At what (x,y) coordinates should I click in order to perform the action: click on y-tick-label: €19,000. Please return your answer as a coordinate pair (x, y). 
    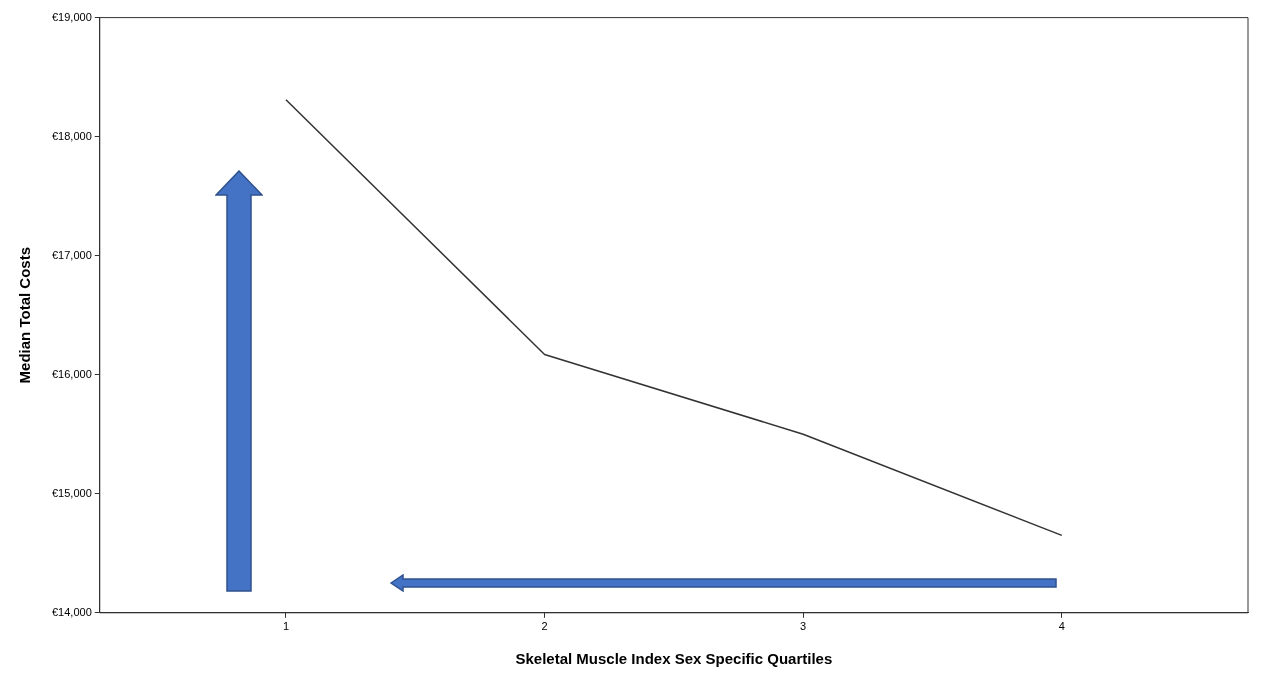
    Looking at the image, I should click on (72, 16).